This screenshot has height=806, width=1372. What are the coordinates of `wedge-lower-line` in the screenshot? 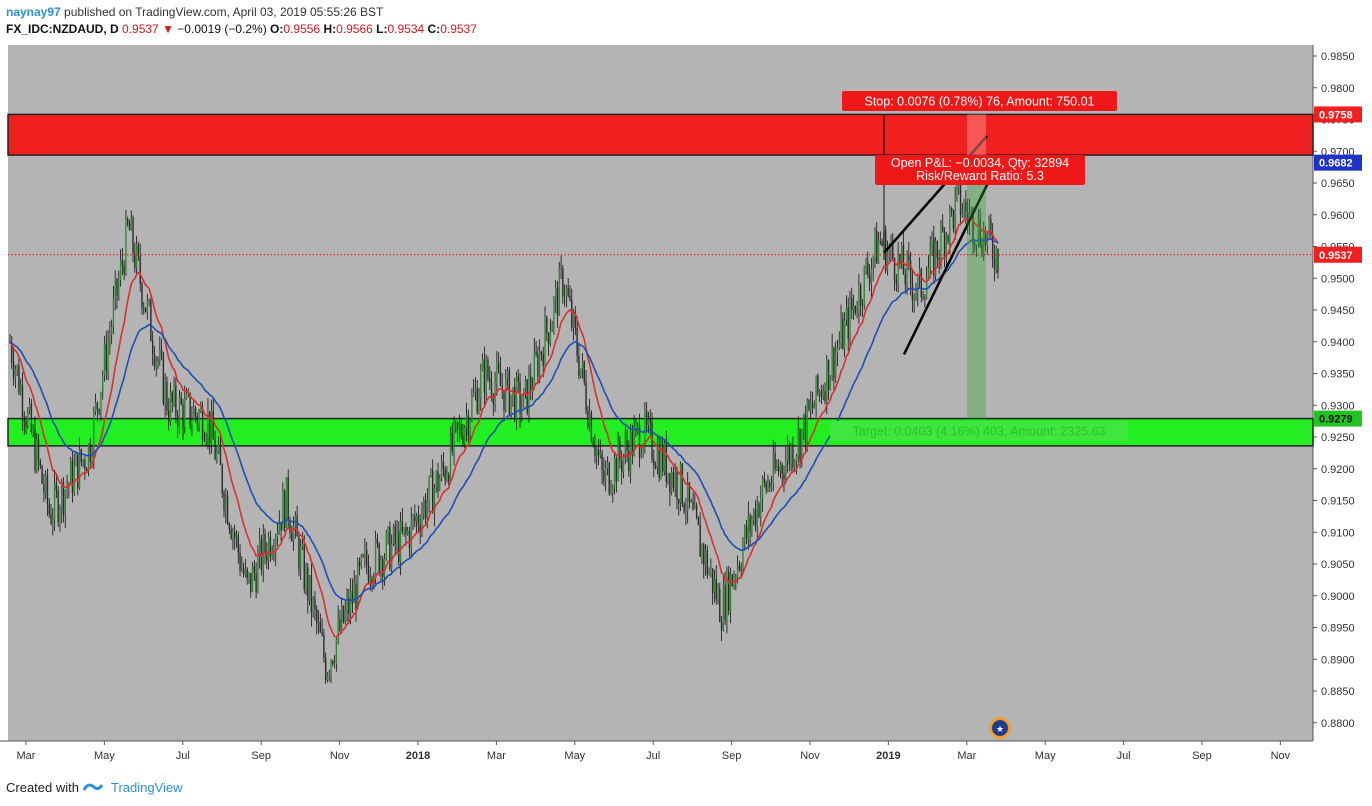 It's located at (947, 265).